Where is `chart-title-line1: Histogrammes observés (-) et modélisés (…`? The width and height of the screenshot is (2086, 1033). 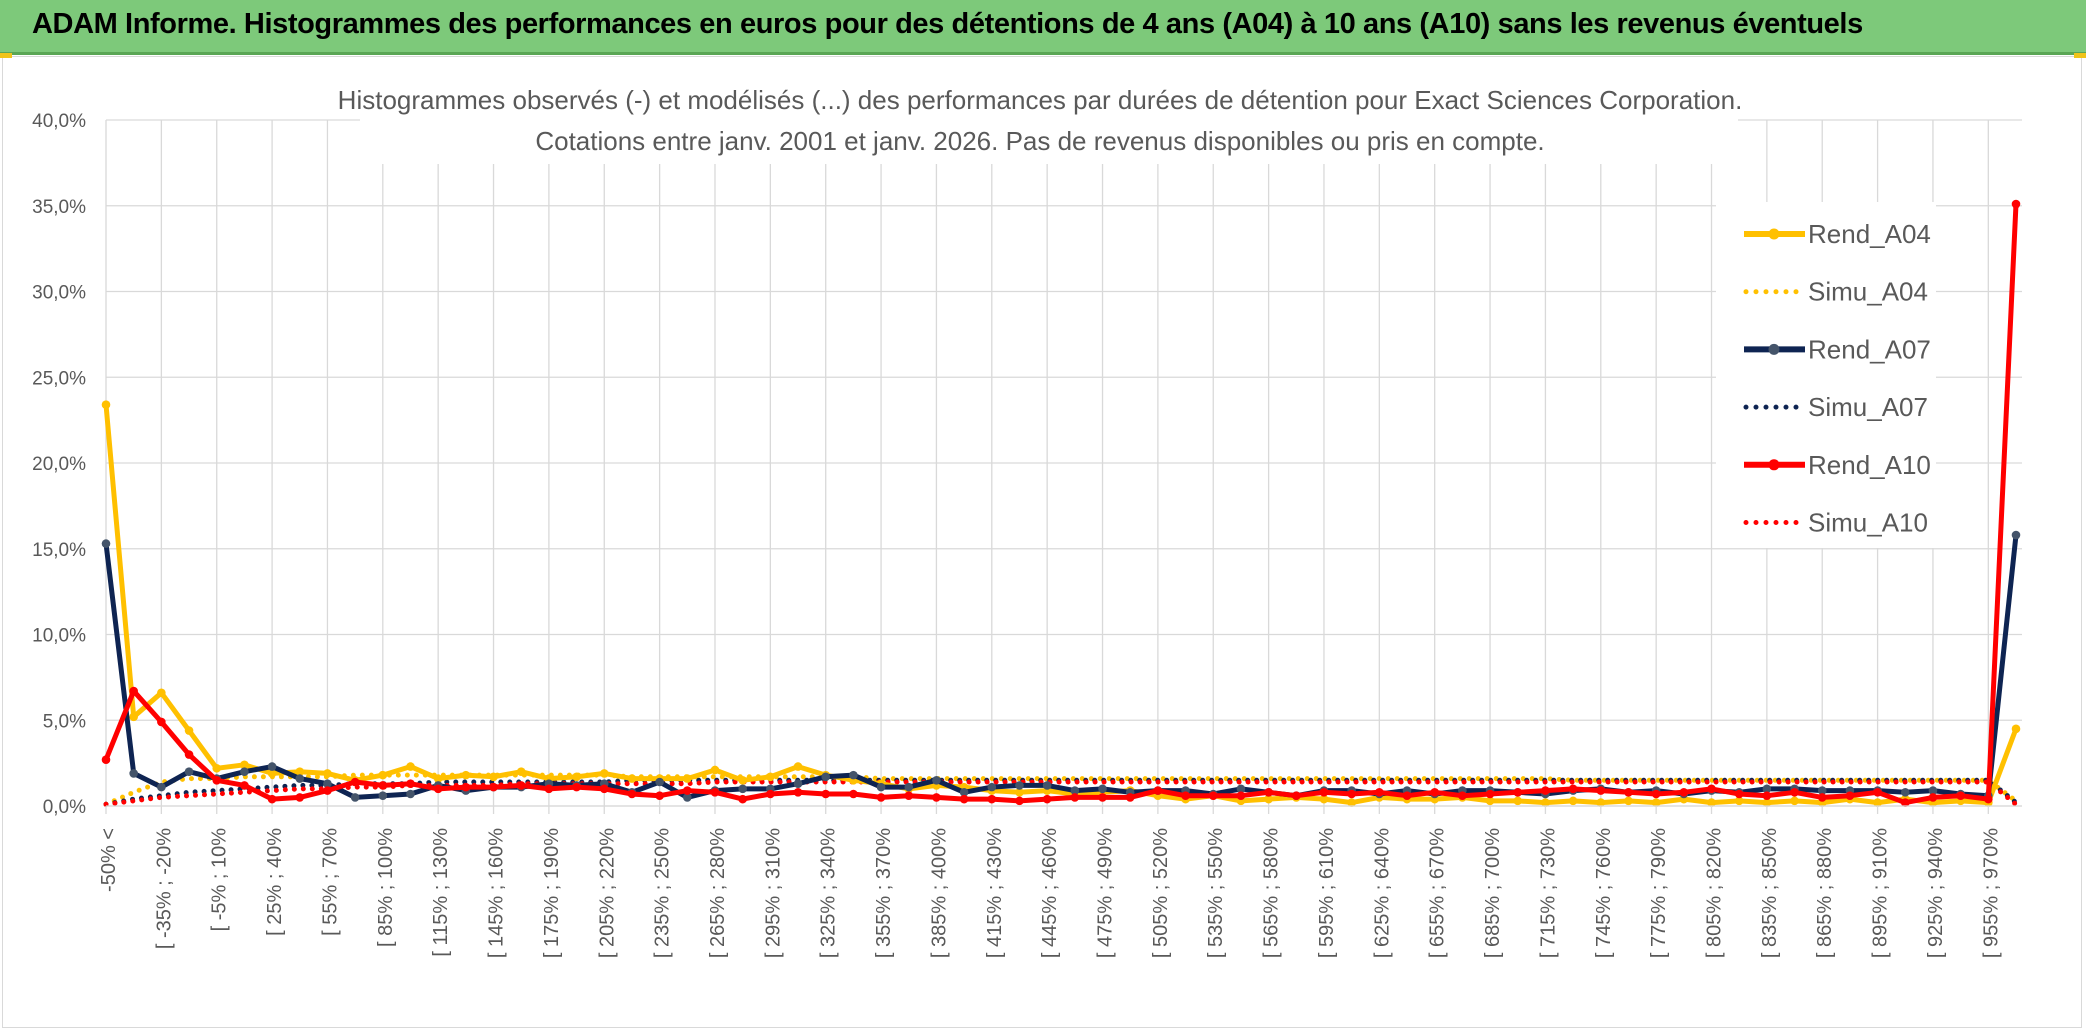 chart-title-line1: Histogrammes observés (-) et modélisés (… is located at coordinates (1040, 100).